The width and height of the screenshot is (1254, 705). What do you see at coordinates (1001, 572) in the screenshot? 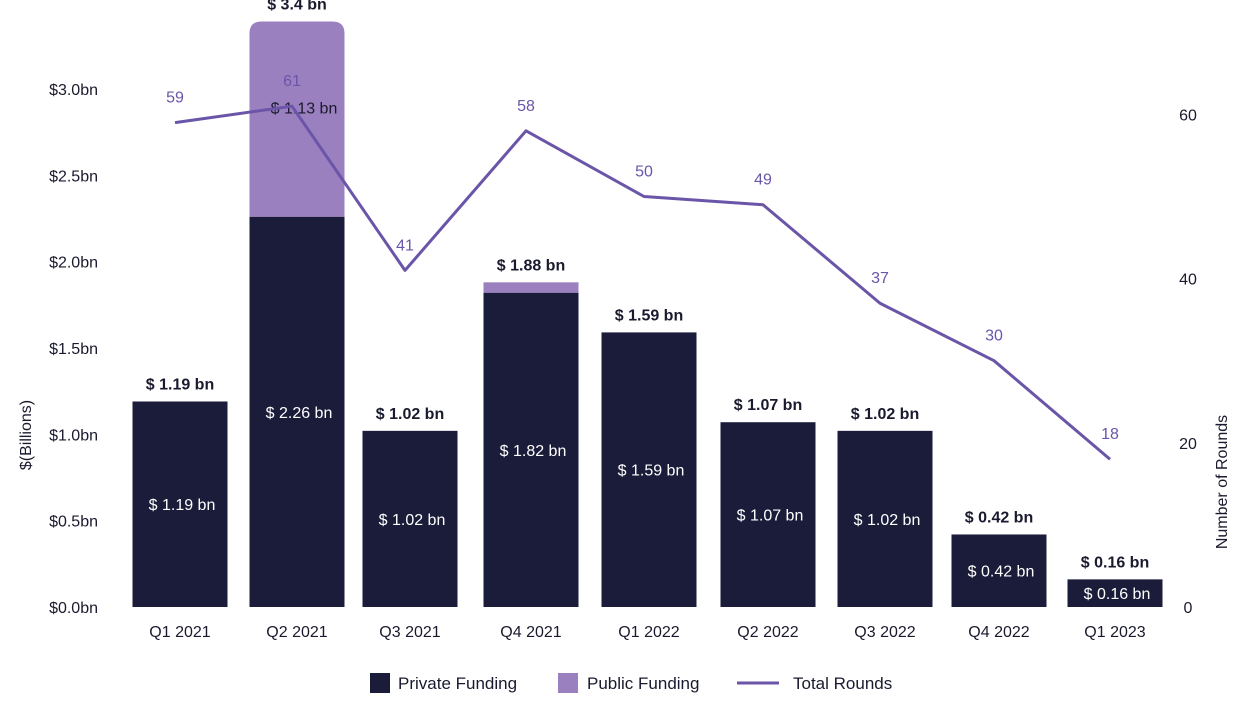
I see `bar-private-value-label: $ 0.42 bn` at bounding box center [1001, 572].